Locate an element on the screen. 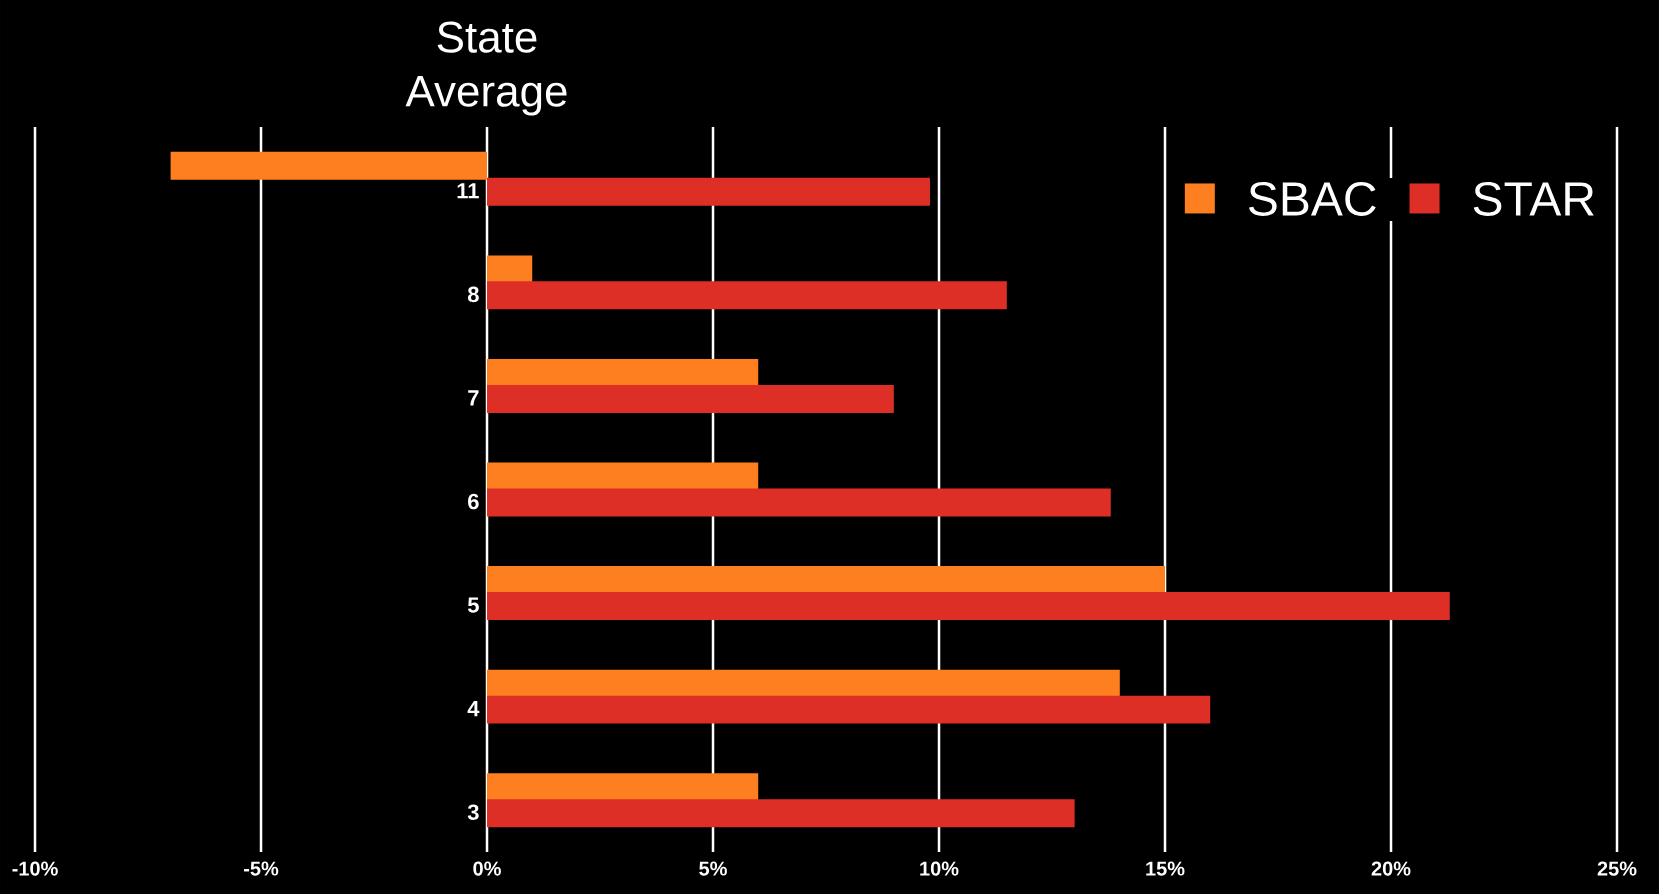 Image resolution: width=1659 pixels, height=894 pixels. x-tick-label: 0% is located at coordinates (487, 868).